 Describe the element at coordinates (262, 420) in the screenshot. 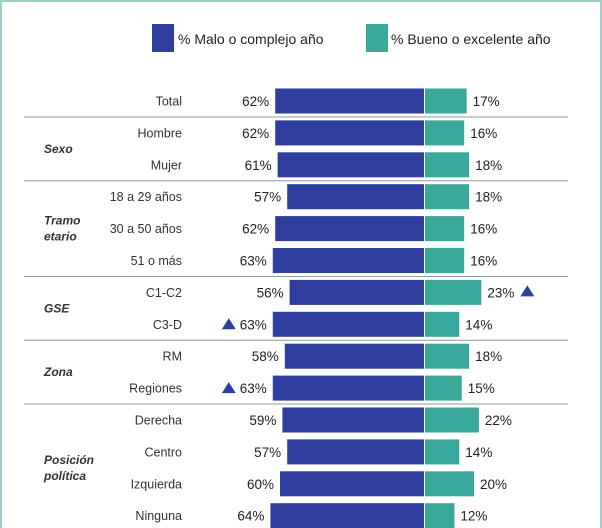

I see `value-label-malo: 59%` at that location.